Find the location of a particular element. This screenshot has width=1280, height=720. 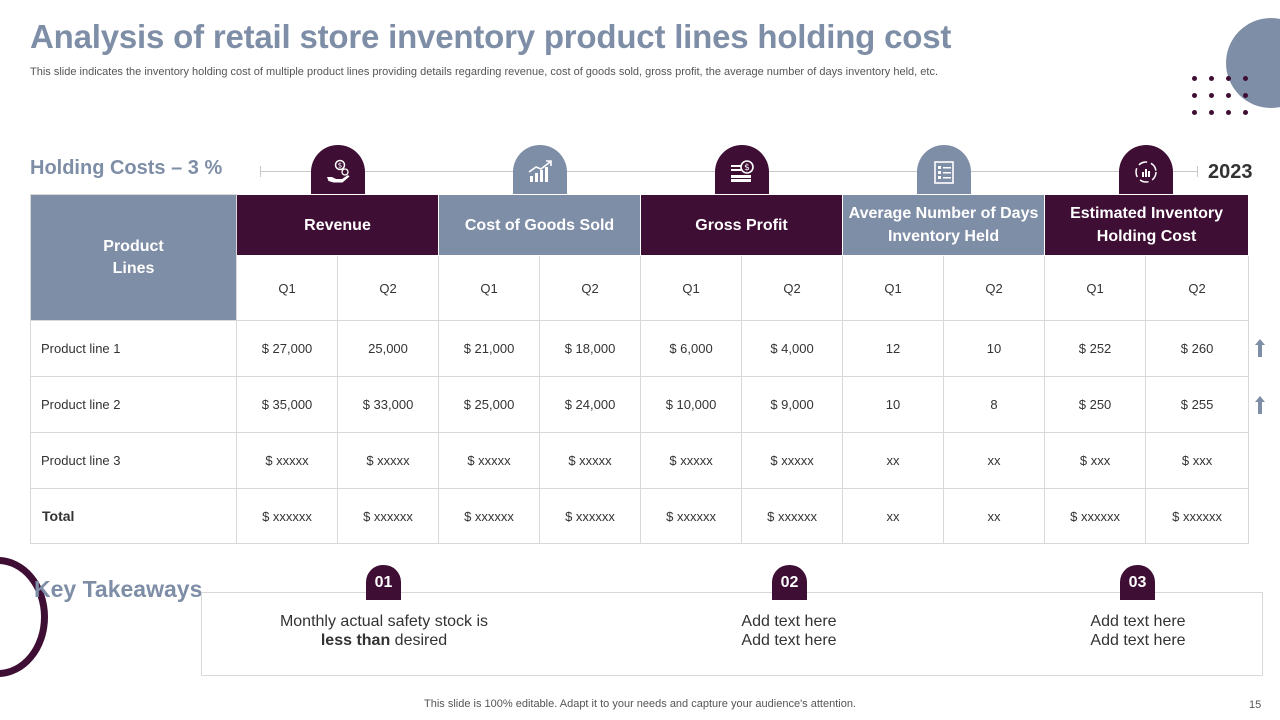

takeaway-bold-text: less than is located at coordinates (355, 640).